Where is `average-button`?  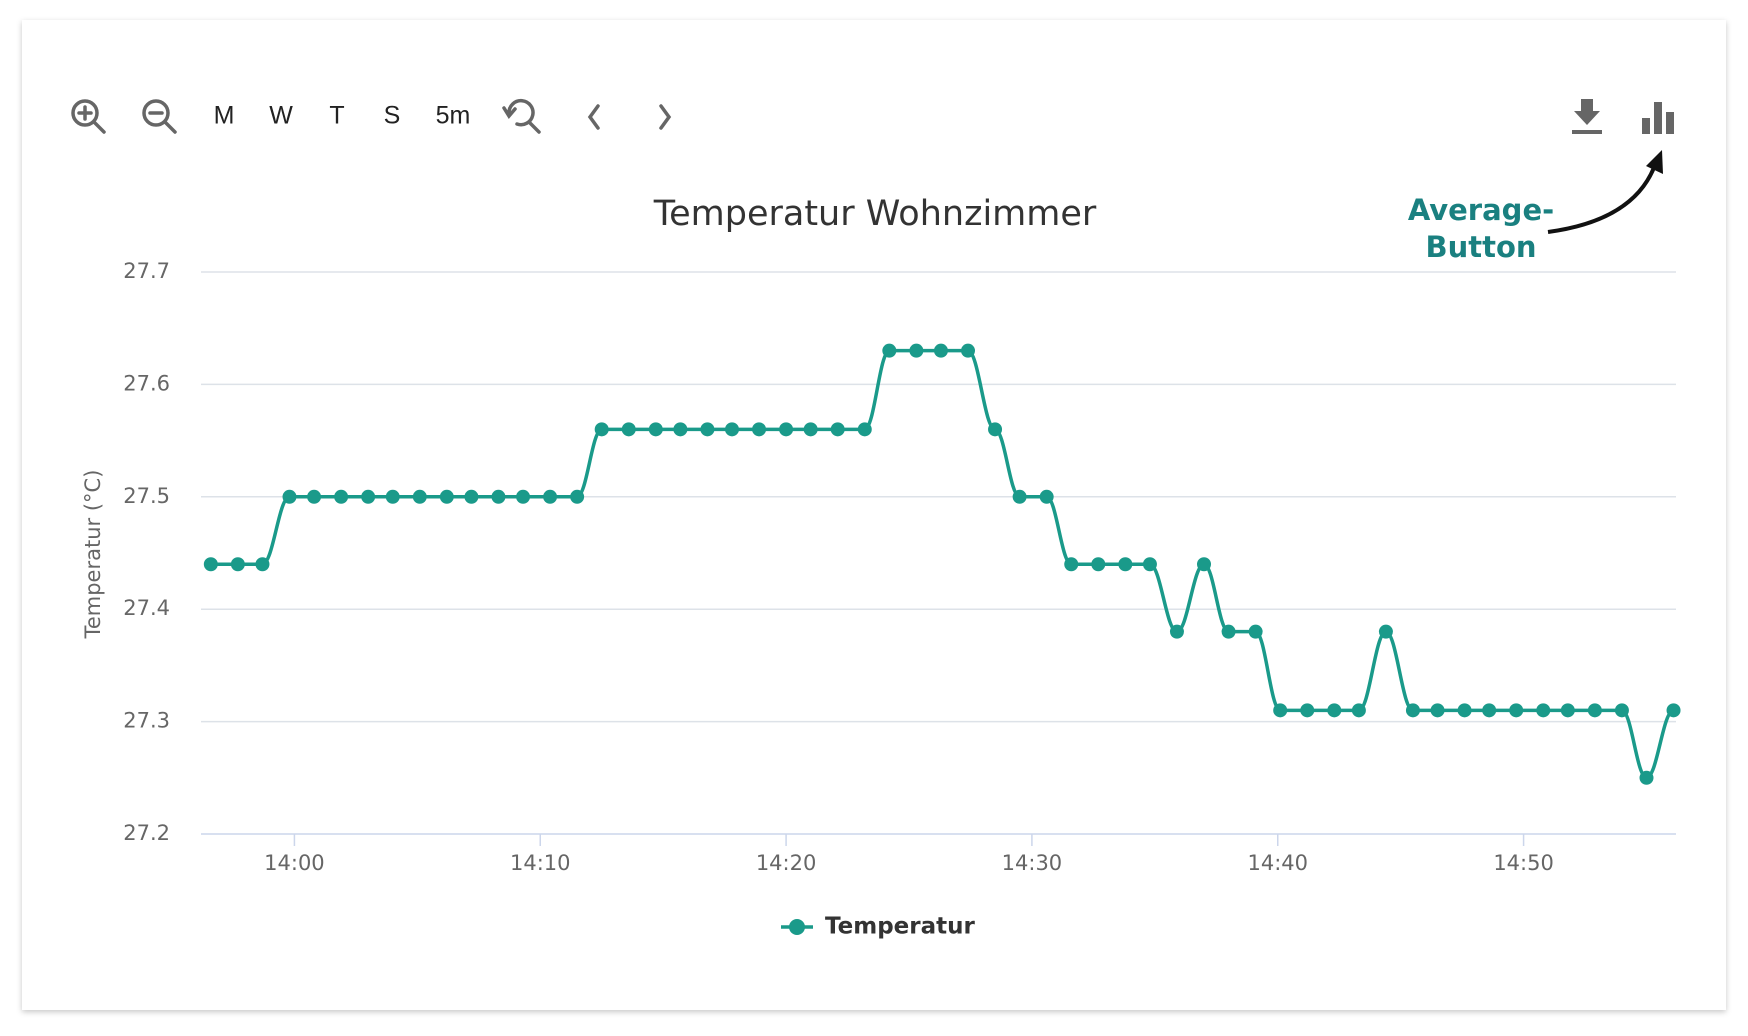 average-button is located at coordinates (1658, 118).